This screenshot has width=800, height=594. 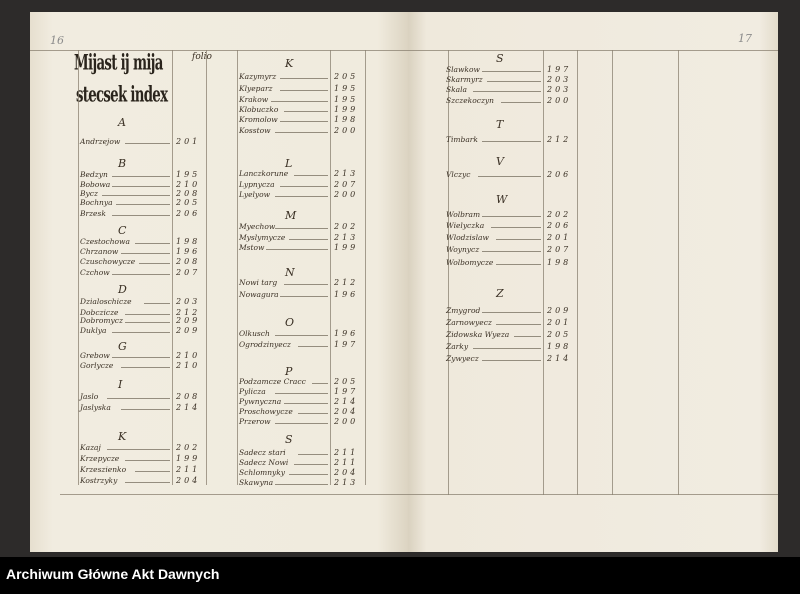 I want to click on place-name: Zarnowyecz, so click(x=469, y=322).